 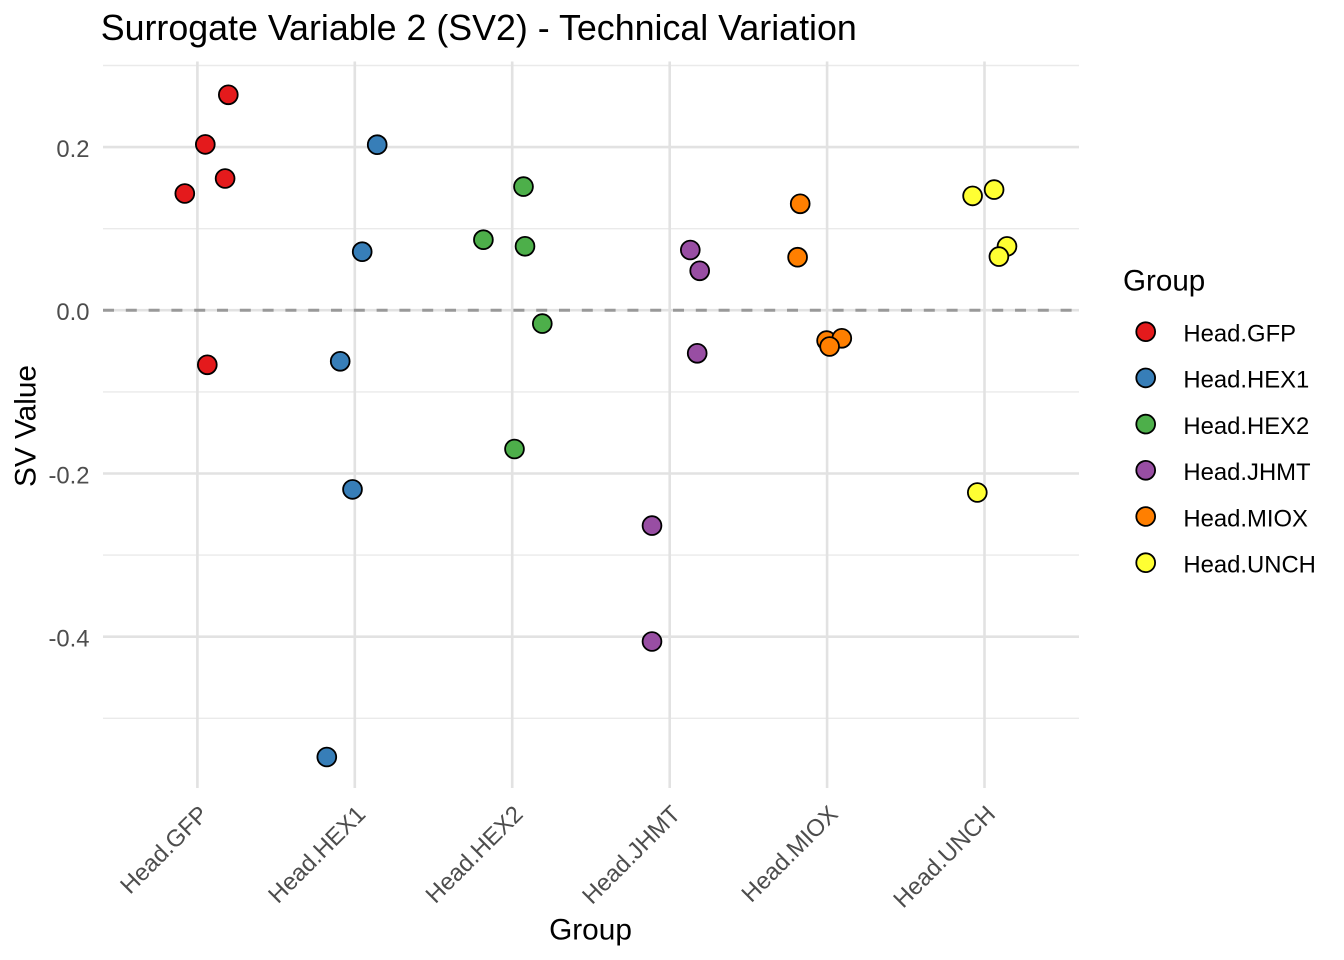 What do you see at coordinates (1247, 472) in the screenshot?
I see `svg-text: Head.JHMT` at bounding box center [1247, 472].